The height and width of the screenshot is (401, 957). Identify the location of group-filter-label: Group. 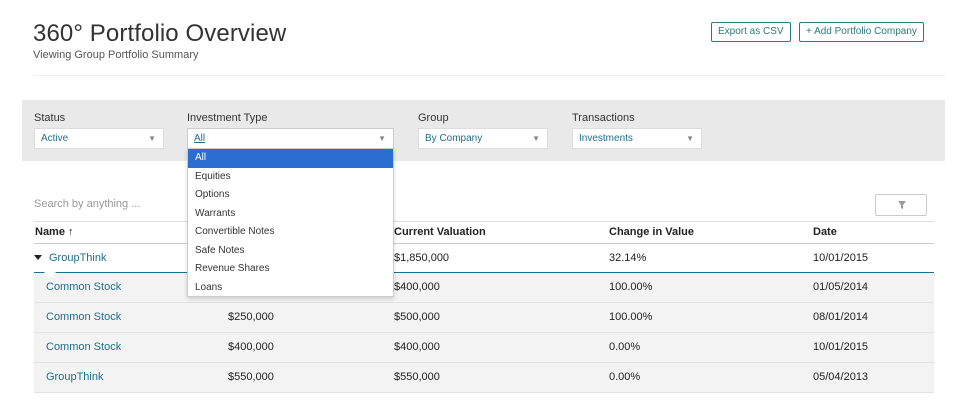
(433, 118).